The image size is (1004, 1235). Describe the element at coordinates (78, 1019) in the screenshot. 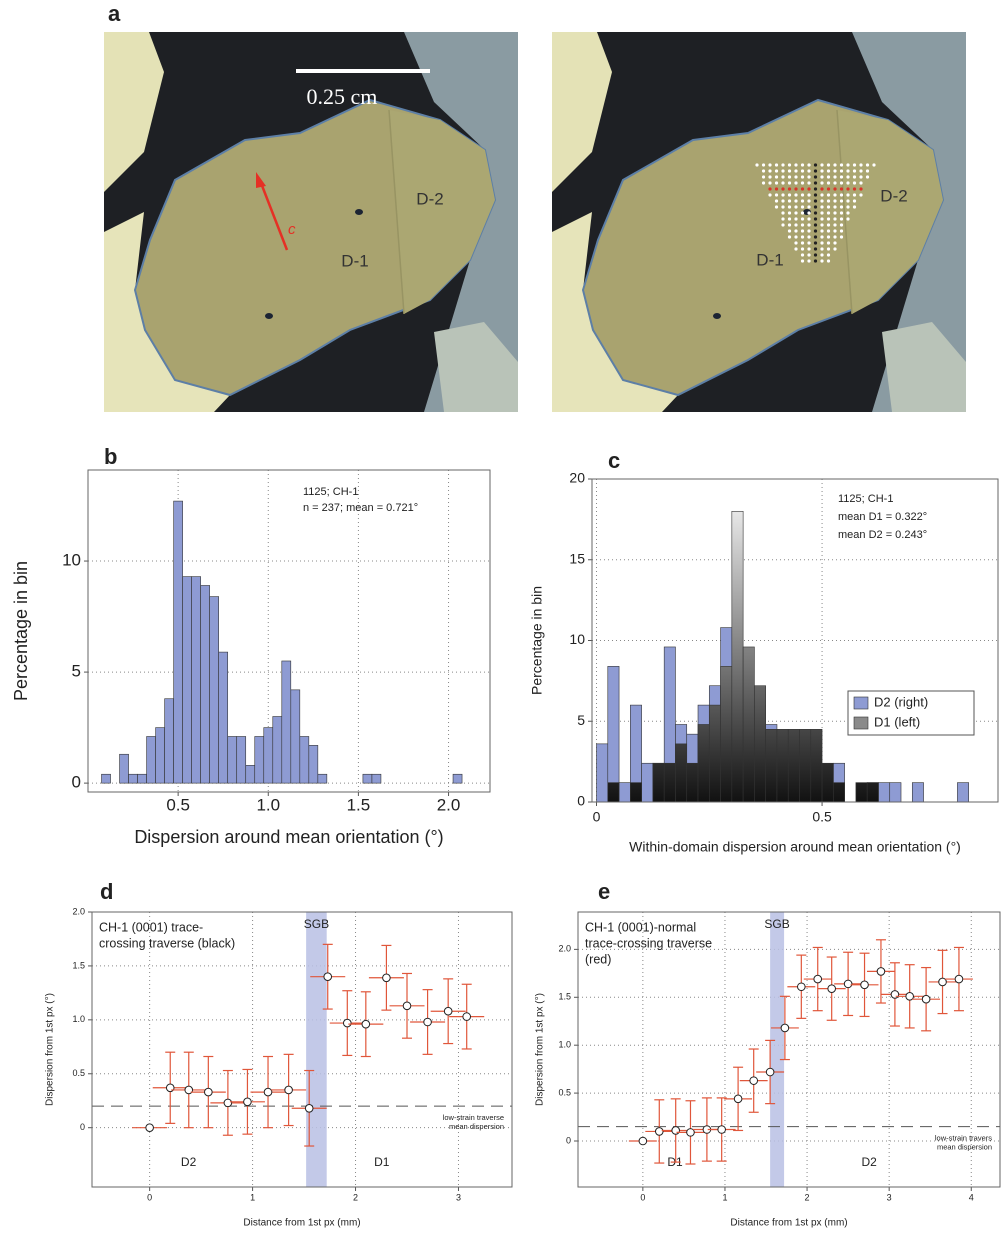

I see `y-tick-label: 1.0` at that location.